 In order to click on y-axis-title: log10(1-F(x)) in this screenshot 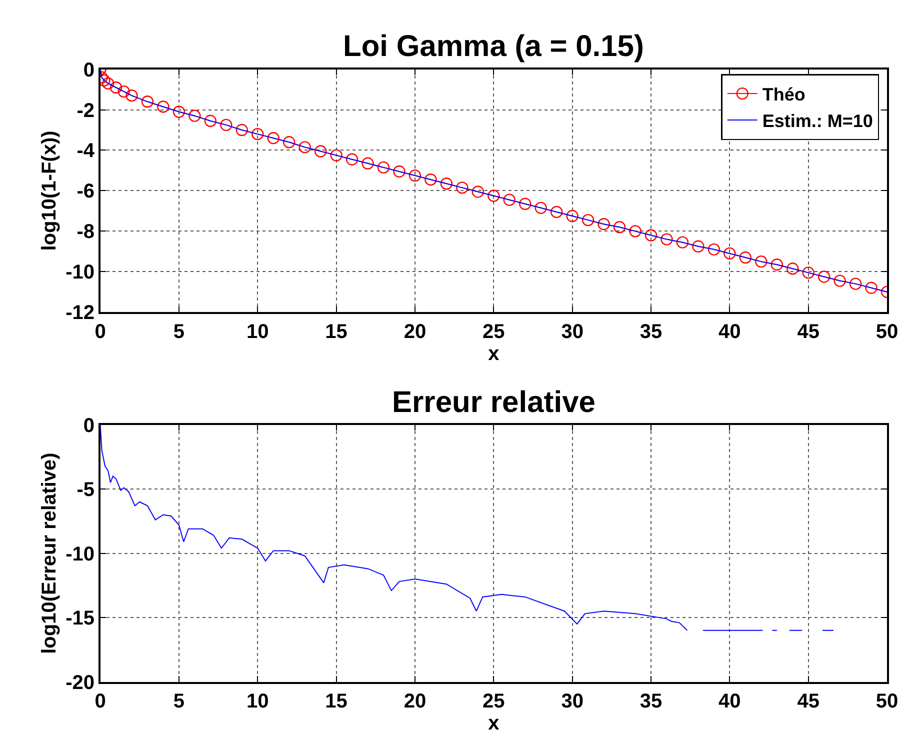, I will do `click(49, 190)`.